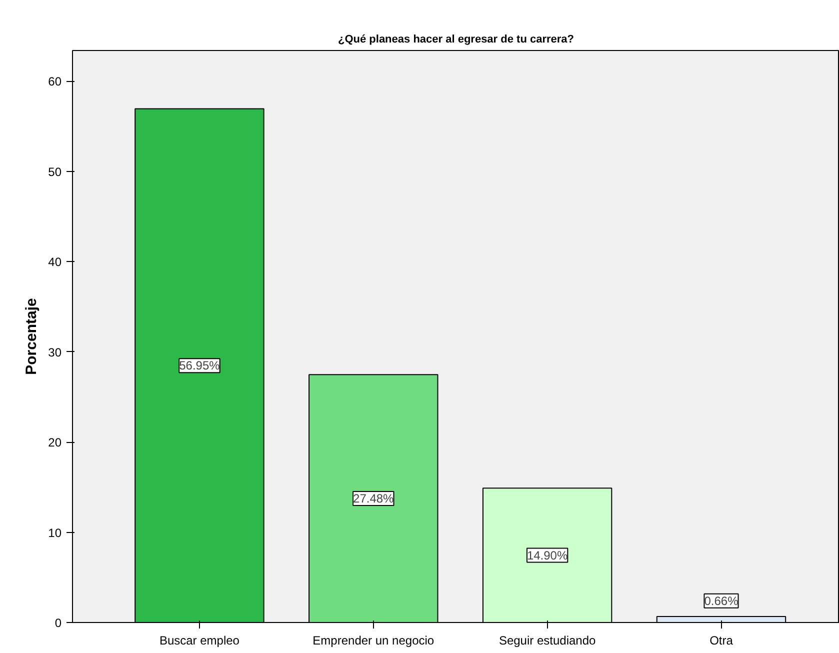 This screenshot has width=839, height=653. Describe the element at coordinates (547, 641) in the screenshot. I see `x-tick-label: Seguir estudiando` at that location.